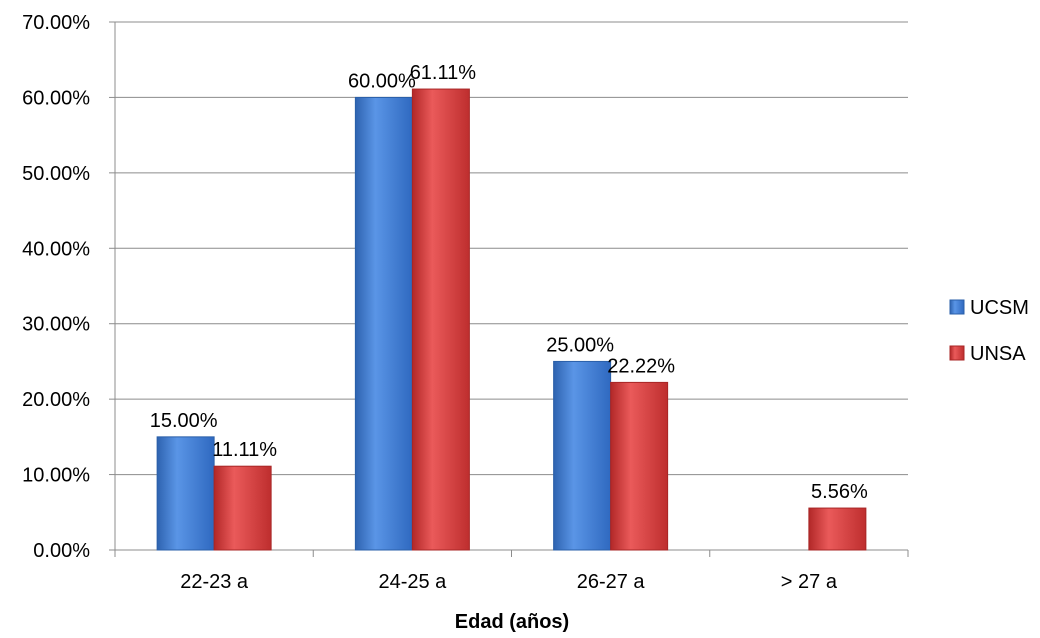 The image size is (1040, 638). Describe the element at coordinates (184, 421) in the screenshot. I see `data-label: 15.00%` at that location.